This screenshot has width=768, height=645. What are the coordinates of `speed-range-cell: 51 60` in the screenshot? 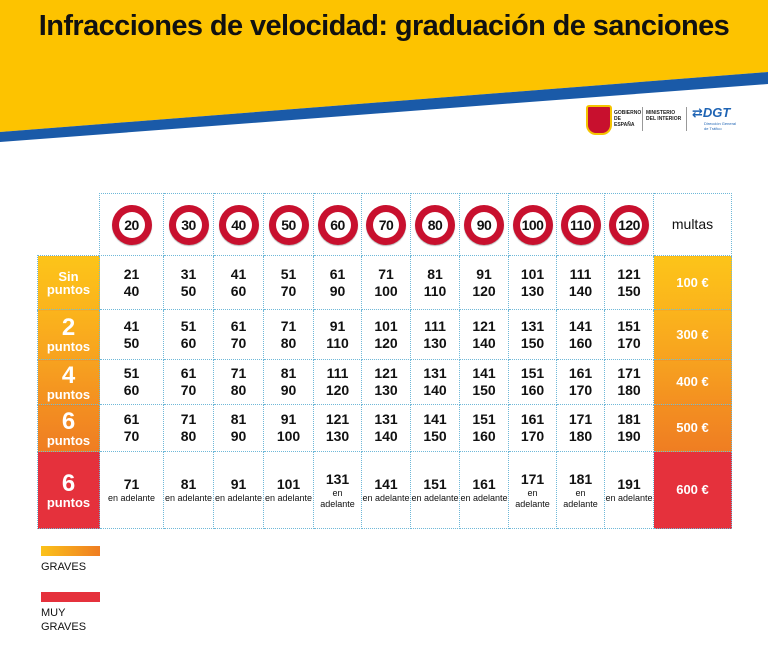 It's located at (188, 334).